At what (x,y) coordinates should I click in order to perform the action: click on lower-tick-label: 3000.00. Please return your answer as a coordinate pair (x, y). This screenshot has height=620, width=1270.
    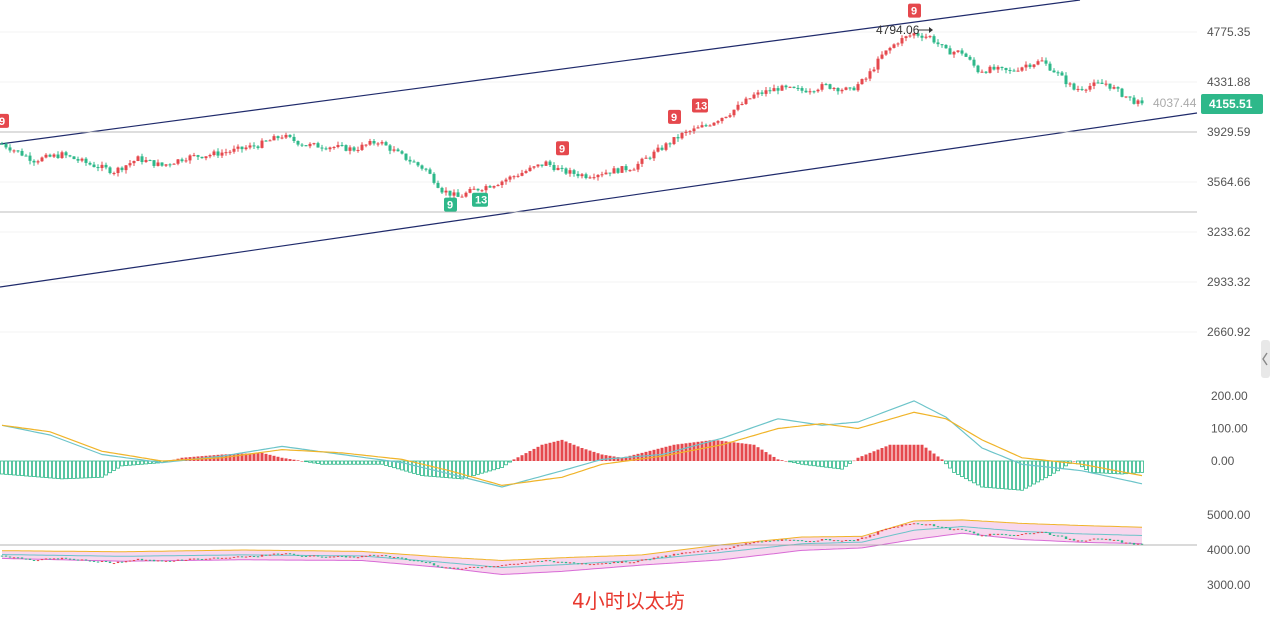
    Looking at the image, I should click on (1229, 585).